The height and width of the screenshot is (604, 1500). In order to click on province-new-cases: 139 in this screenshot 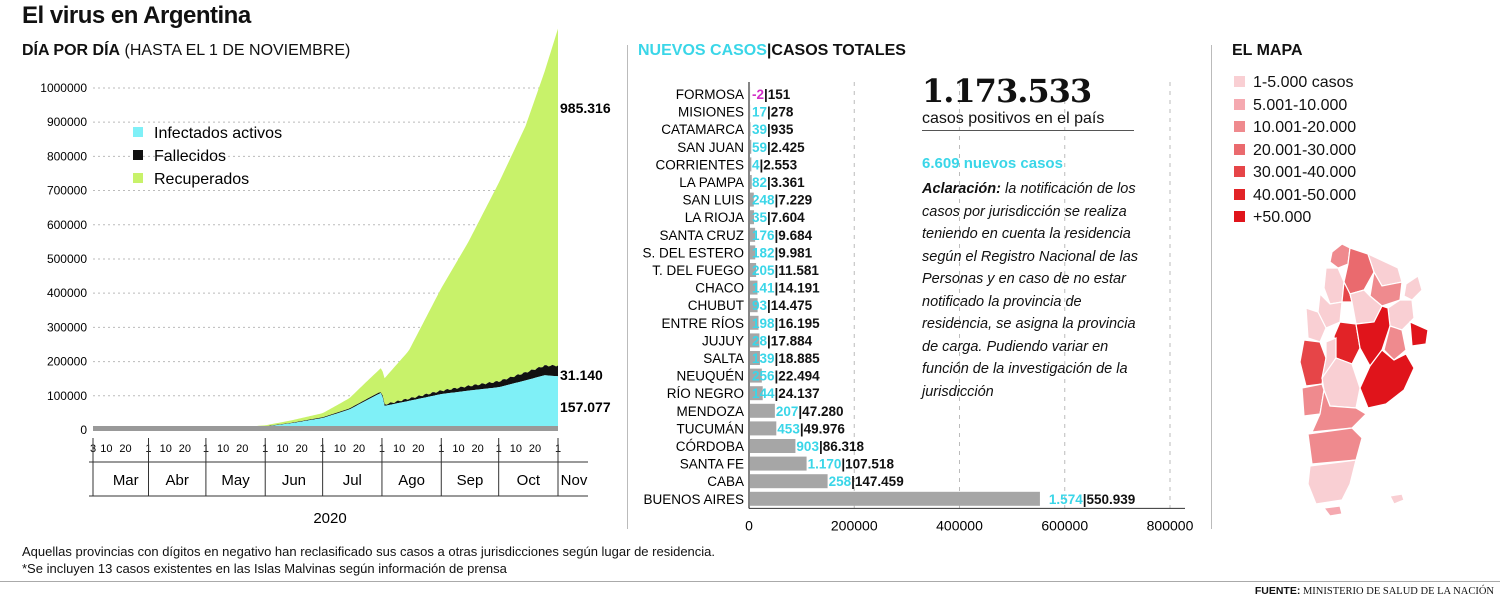, I will do `click(763, 358)`.